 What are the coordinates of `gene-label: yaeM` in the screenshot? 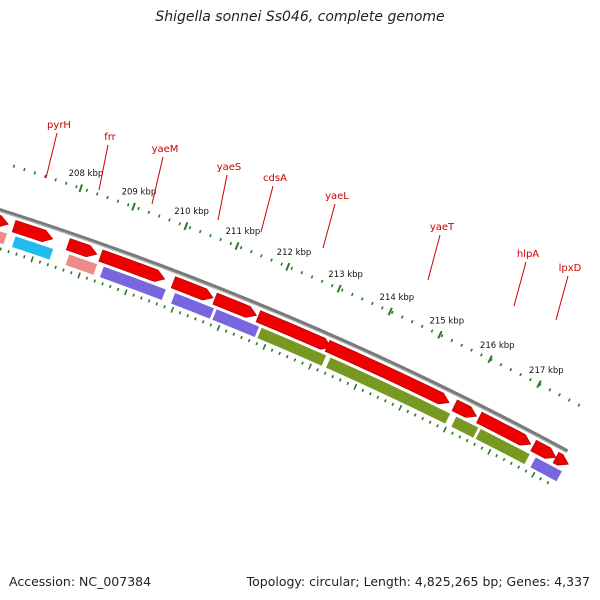 It's located at (165, 149).